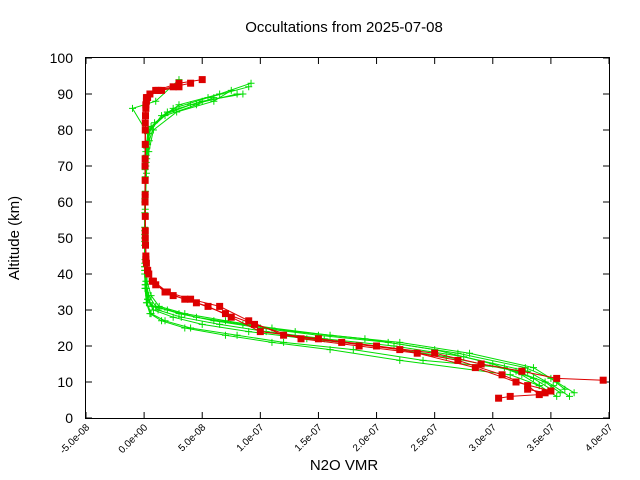 The height and width of the screenshot is (480, 640). Describe the element at coordinates (65, 310) in the screenshot. I see `y-tick-label: 30` at that location.